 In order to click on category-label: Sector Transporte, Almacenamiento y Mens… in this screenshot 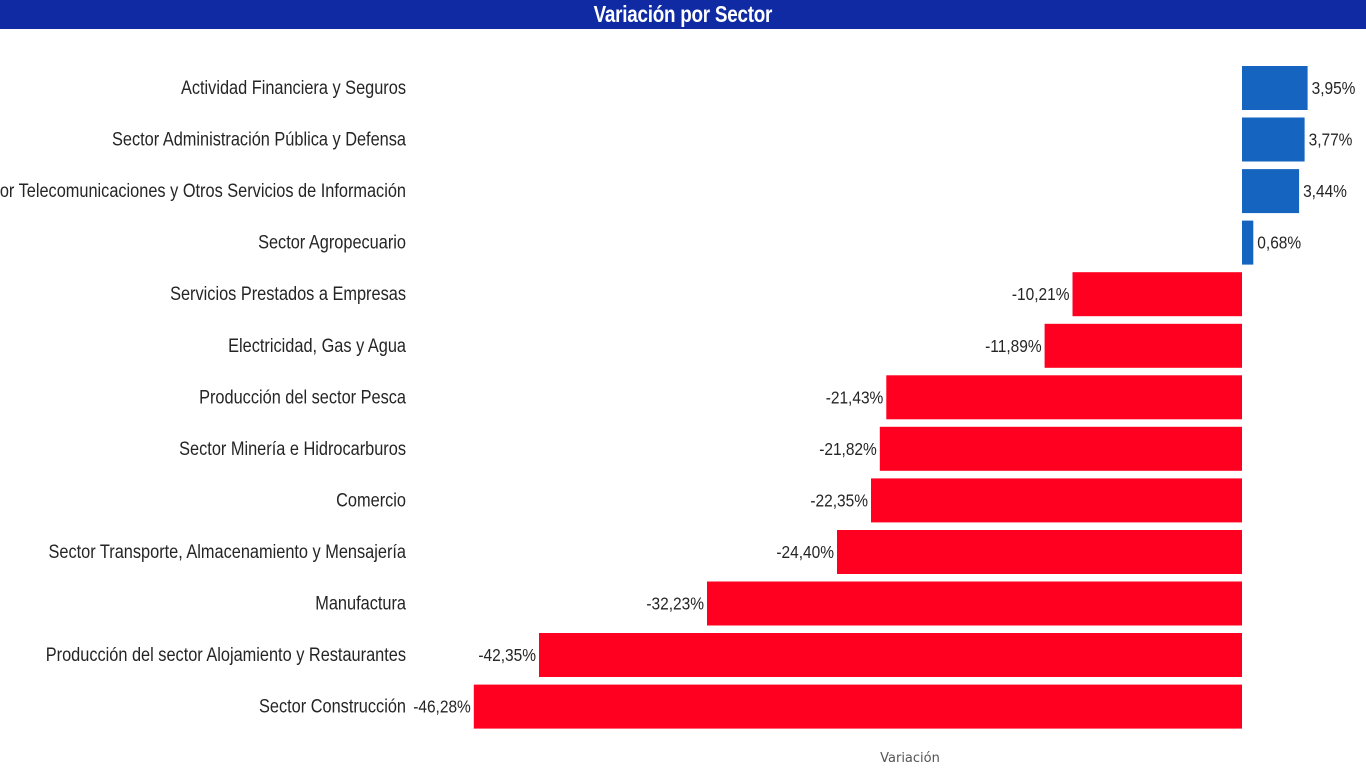, I will do `click(227, 551)`.